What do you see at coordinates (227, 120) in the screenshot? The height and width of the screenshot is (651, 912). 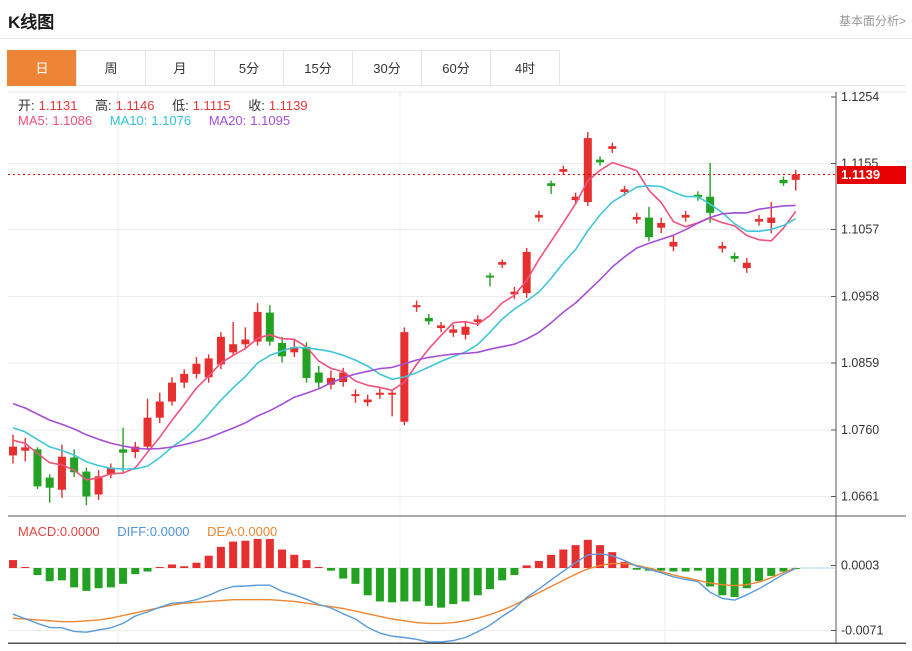 I see `ma20-label: MA20:` at bounding box center [227, 120].